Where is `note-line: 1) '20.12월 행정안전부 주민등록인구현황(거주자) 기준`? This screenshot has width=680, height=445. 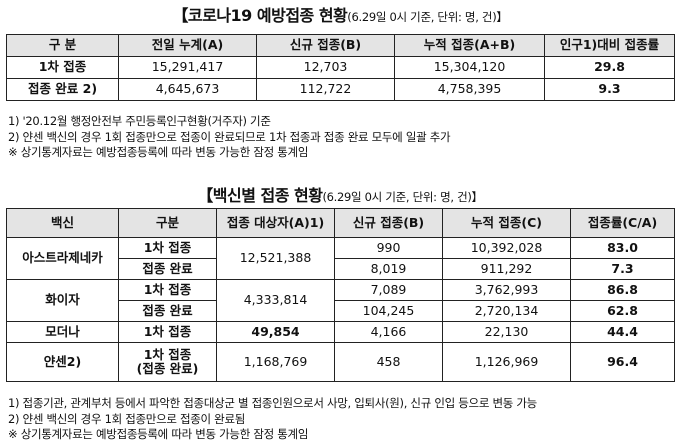 note-line: 1) '20.12월 행정안전부 주민등록인구현황(거주자) 기준 is located at coordinates (139, 121).